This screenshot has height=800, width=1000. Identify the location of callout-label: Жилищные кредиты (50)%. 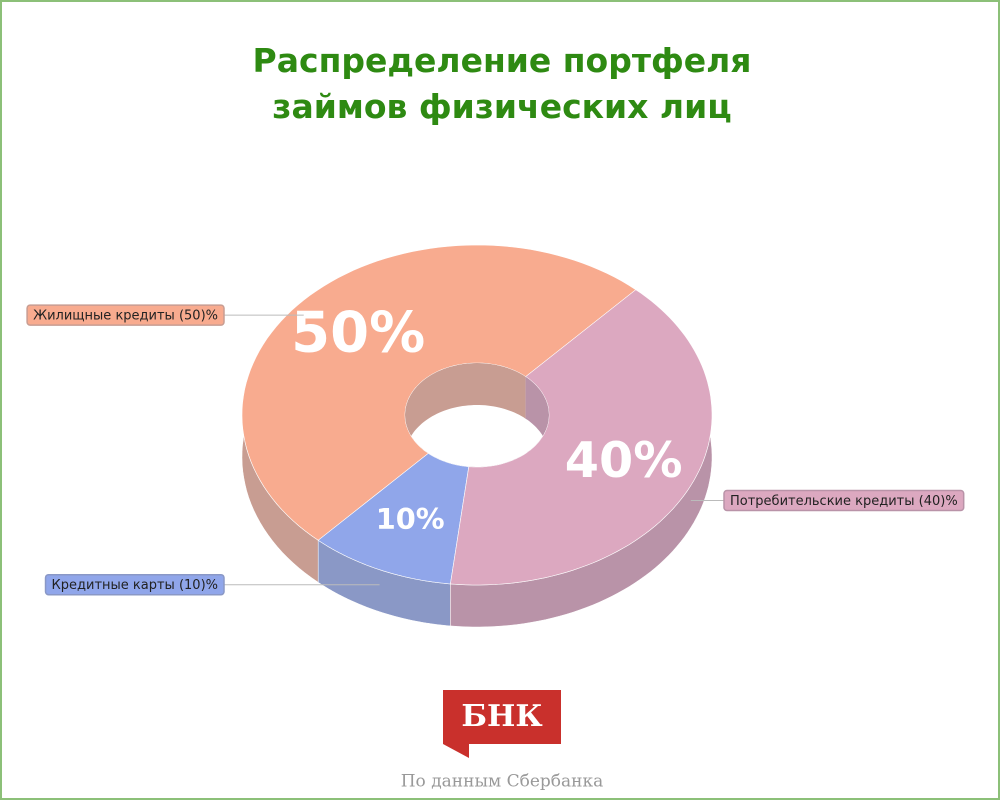
(125, 316).